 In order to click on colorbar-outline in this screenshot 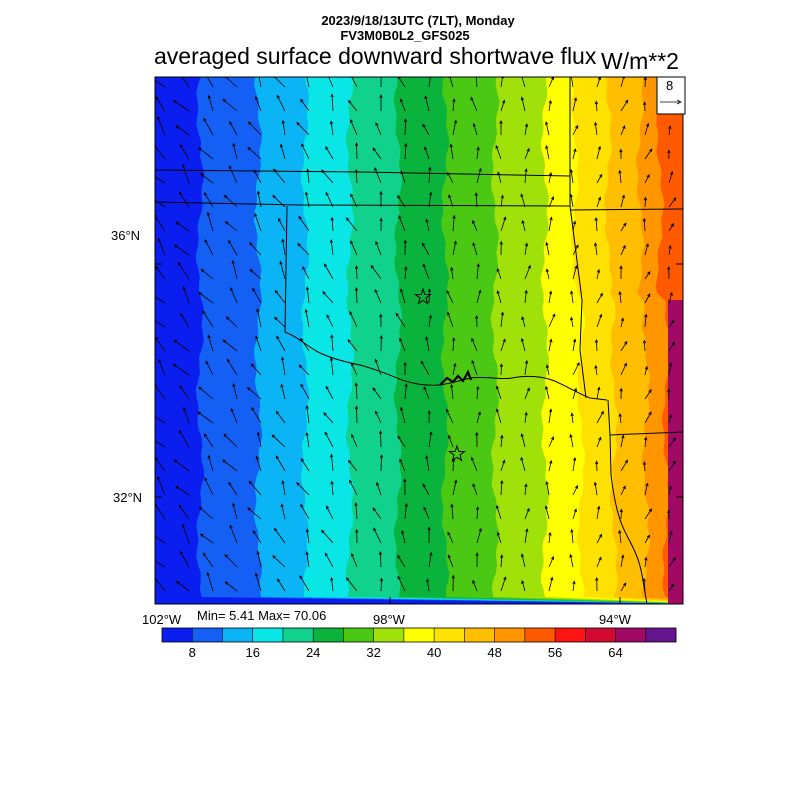, I will do `click(419, 635)`.